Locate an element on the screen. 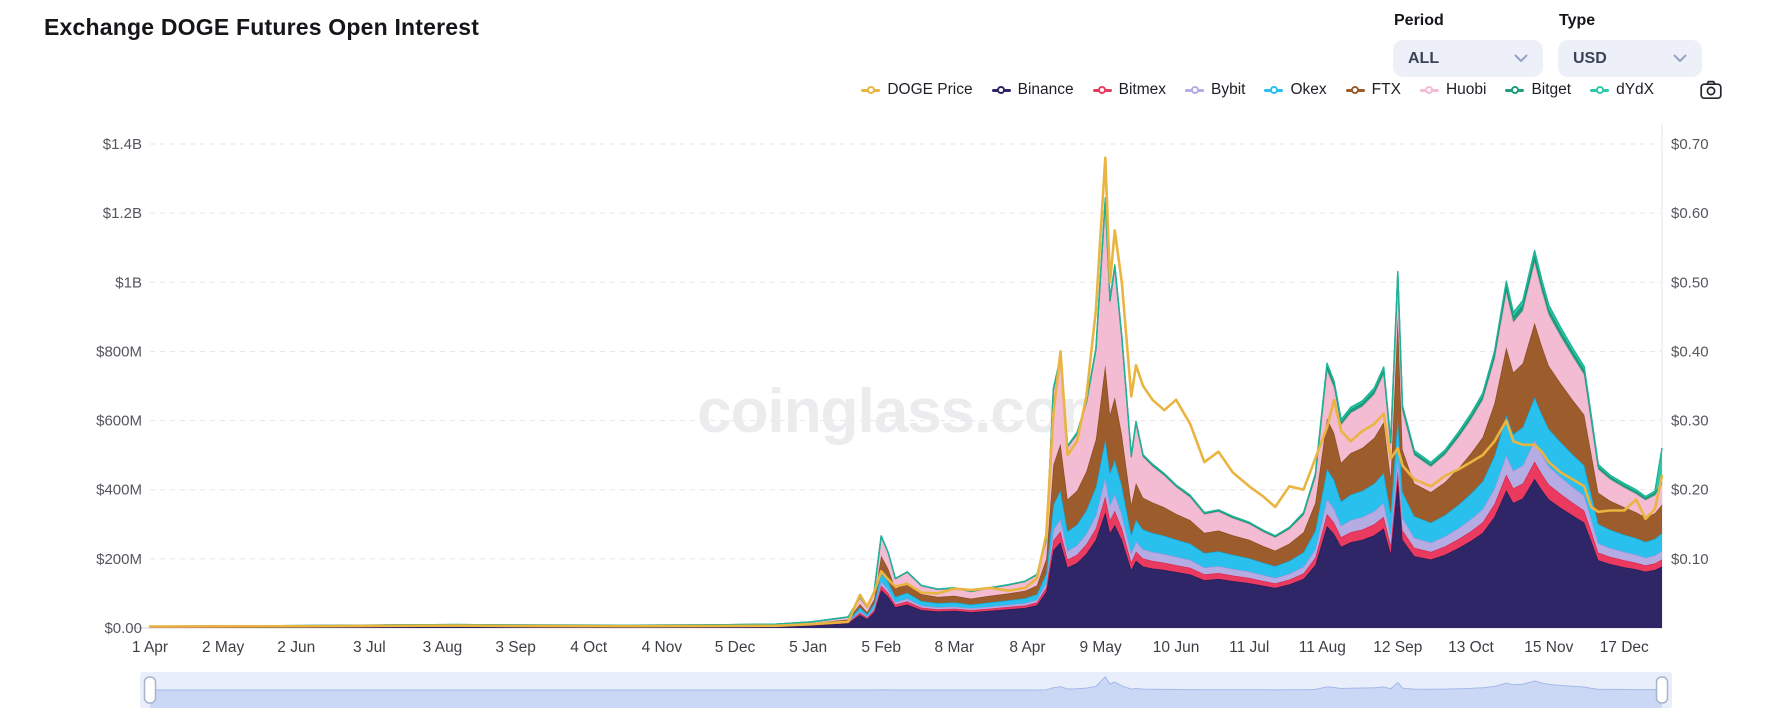 The image size is (1766, 728). camera-icon is located at coordinates (1711, 90).